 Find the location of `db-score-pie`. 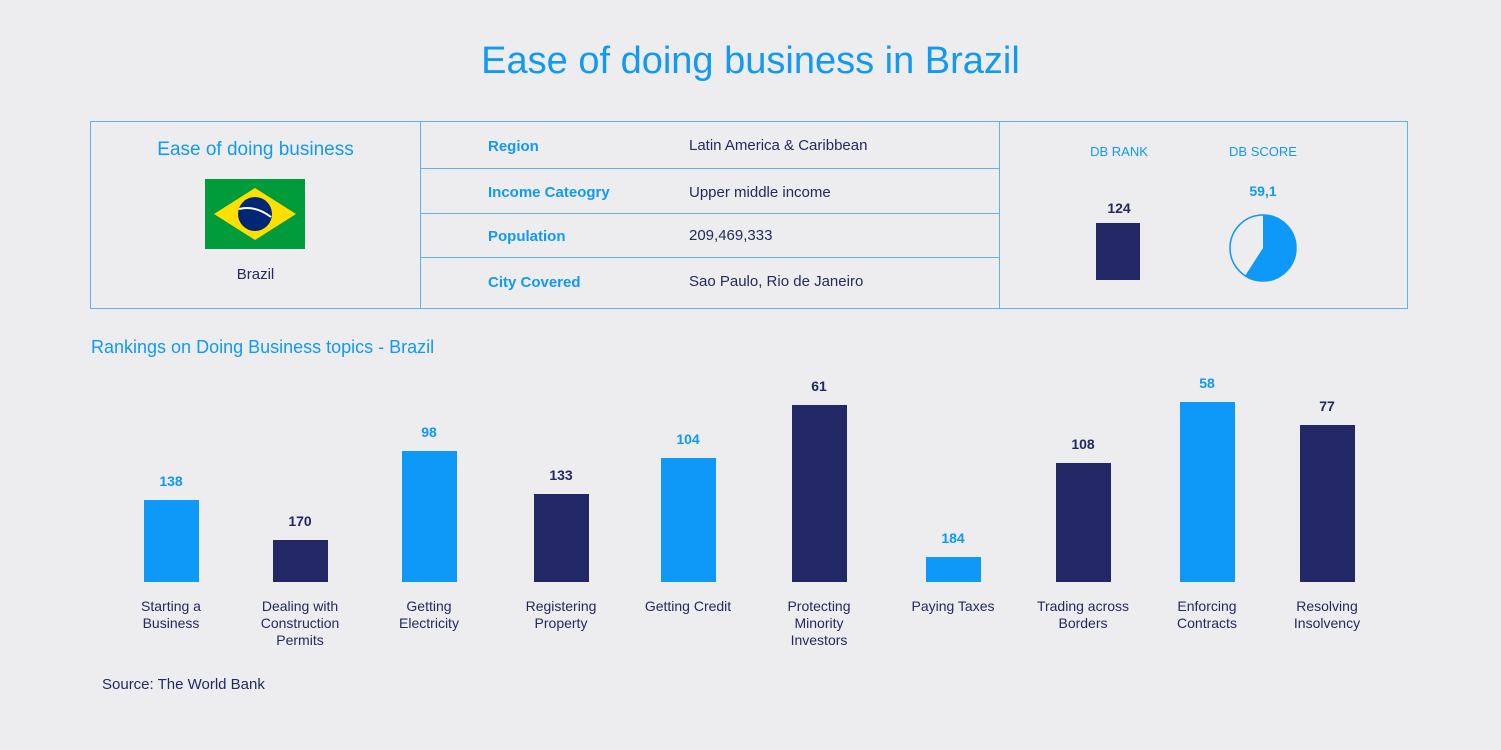

db-score-pie is located at coordinates (1263, 248).